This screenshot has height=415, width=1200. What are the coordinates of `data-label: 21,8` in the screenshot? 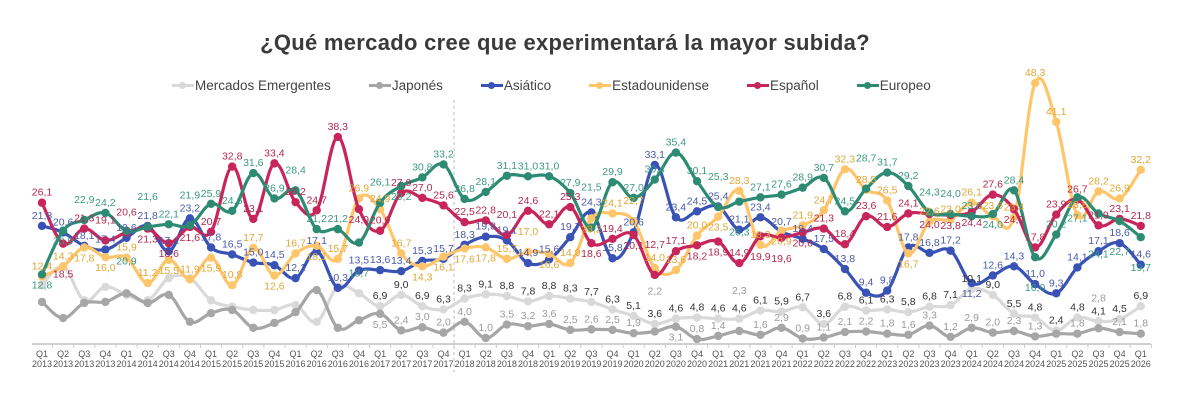 It's located at (42, 216).